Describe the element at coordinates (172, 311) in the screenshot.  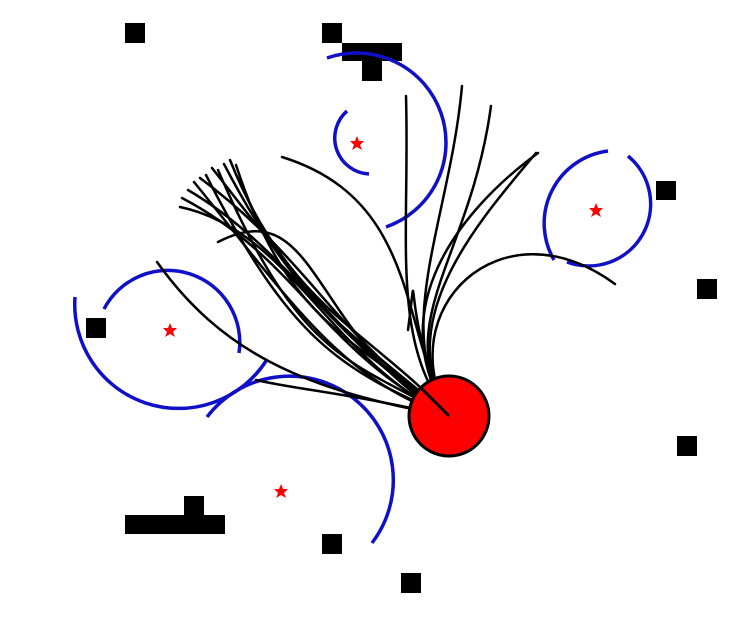
I see `goal-arc-left-small` at that location.